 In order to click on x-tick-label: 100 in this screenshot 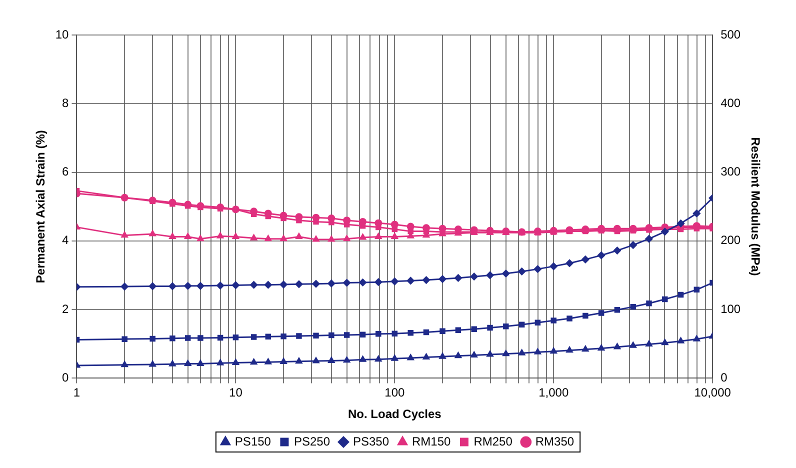, I will do `click(394, 393)`.